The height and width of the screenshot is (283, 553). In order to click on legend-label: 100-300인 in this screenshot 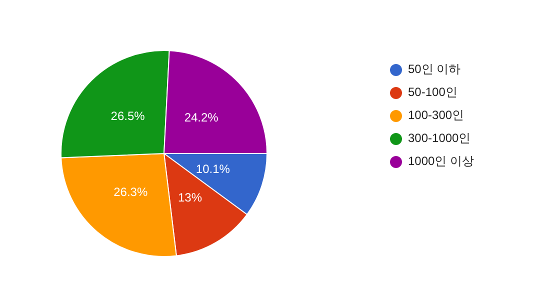, I will do `click(436, 115)`.